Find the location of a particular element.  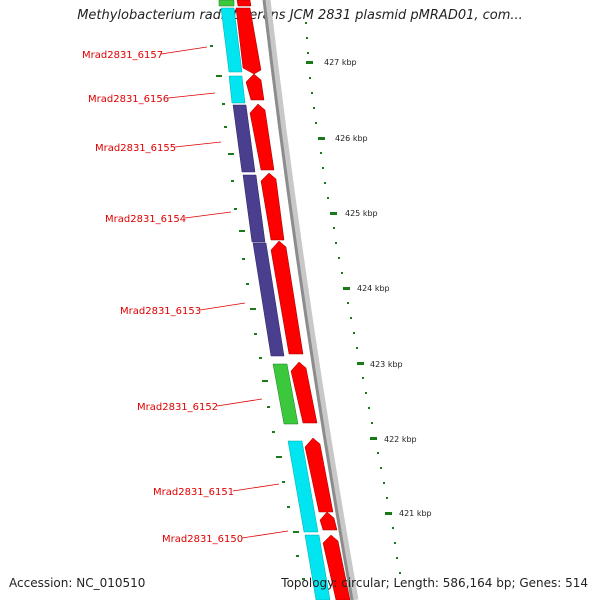

feature-red-6150b is located at coordinates (336, 567).